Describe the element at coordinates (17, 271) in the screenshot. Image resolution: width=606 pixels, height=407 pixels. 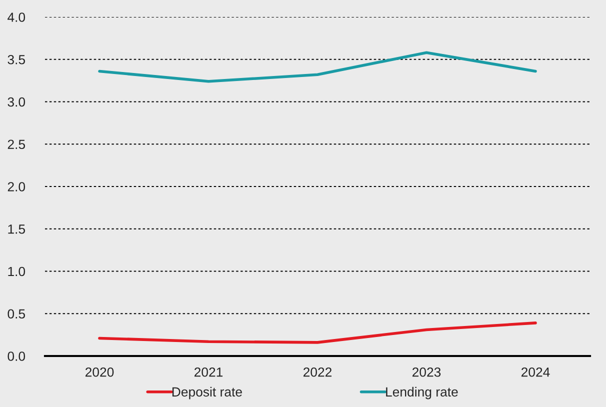
I see `y-tick-label: 1.0` at that location.